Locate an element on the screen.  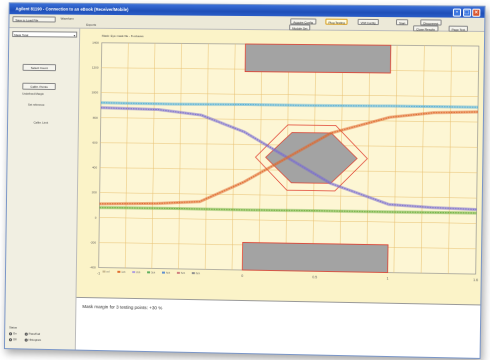
y-tick-label: 400 is located at coordinates (94, 168).